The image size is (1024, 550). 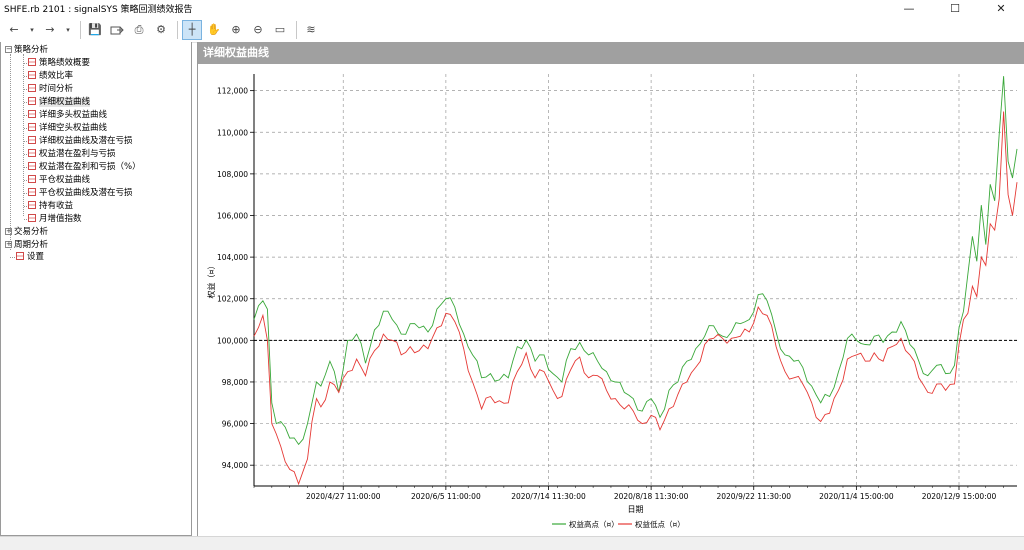 I want to click on tree-item-4: 详细多头权益曲线, so click(x=67, y=115).